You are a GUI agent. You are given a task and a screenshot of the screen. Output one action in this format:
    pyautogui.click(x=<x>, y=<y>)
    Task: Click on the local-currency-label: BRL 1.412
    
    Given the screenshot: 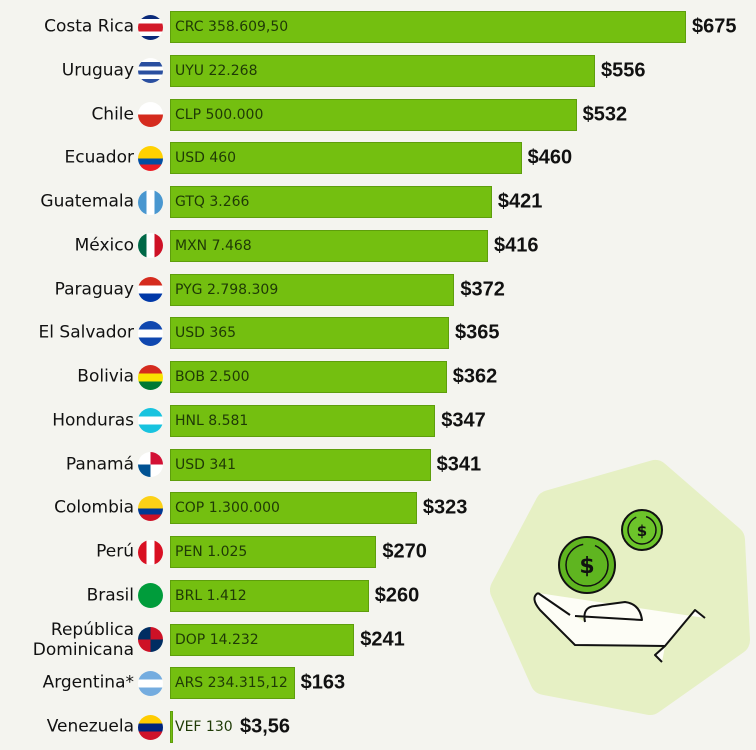 What is the action you would take?
    pyautogui.click(x=211, y=595)
    